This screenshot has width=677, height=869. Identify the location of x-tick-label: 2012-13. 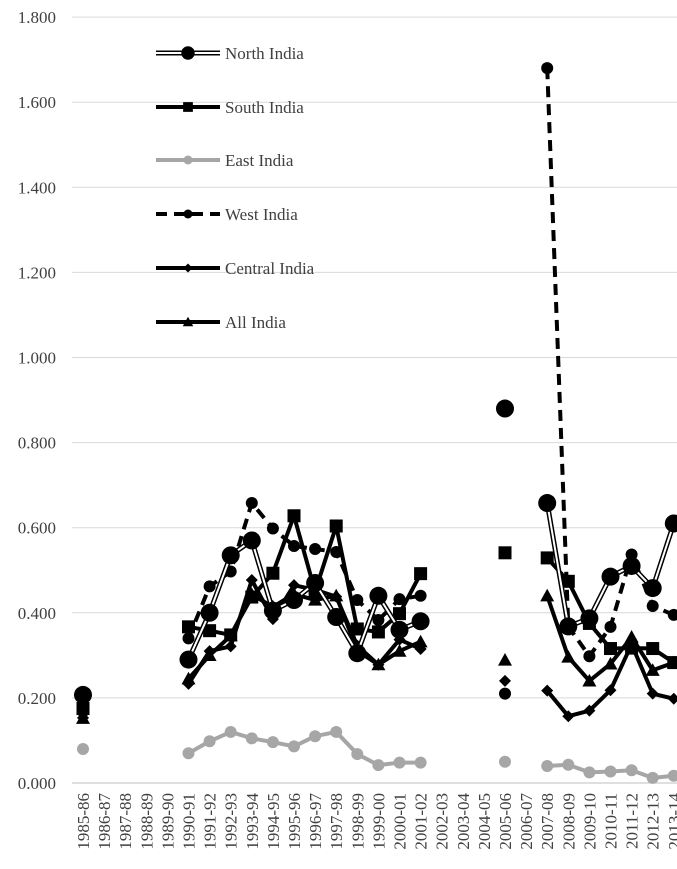
(653, 821).